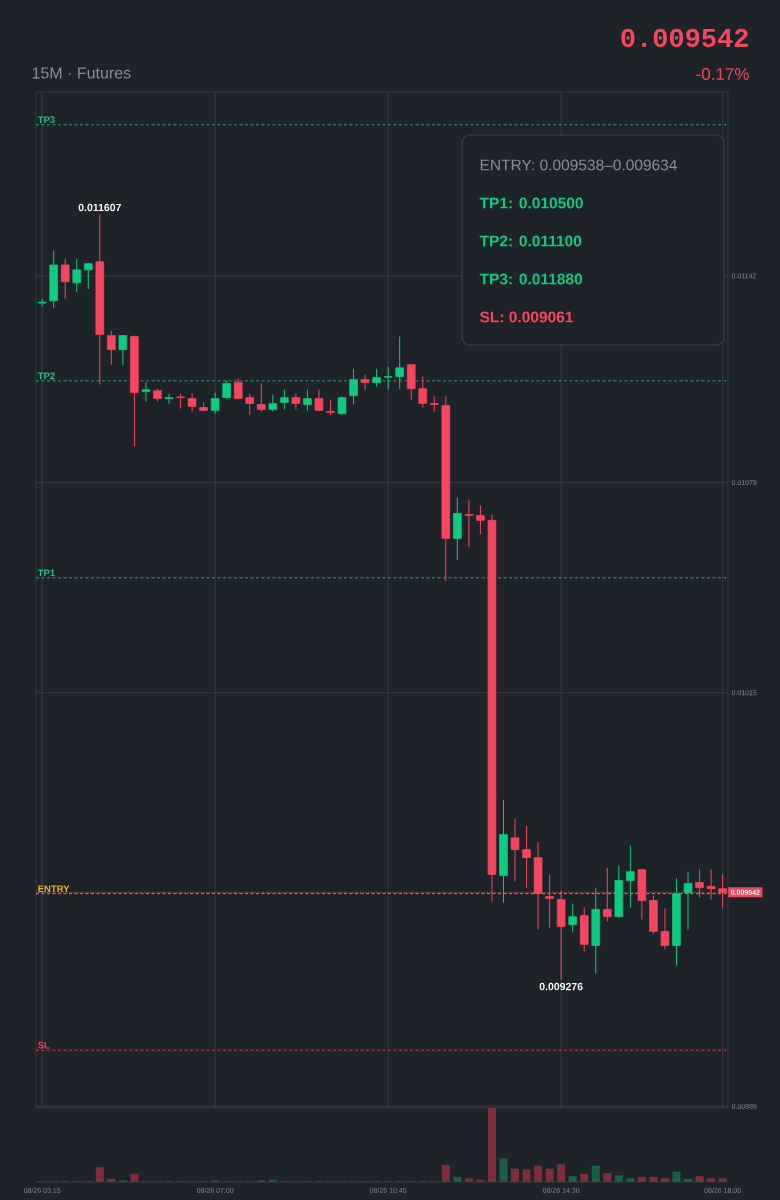  I want to click on ref-line-label: TP3, so click(46, 120).